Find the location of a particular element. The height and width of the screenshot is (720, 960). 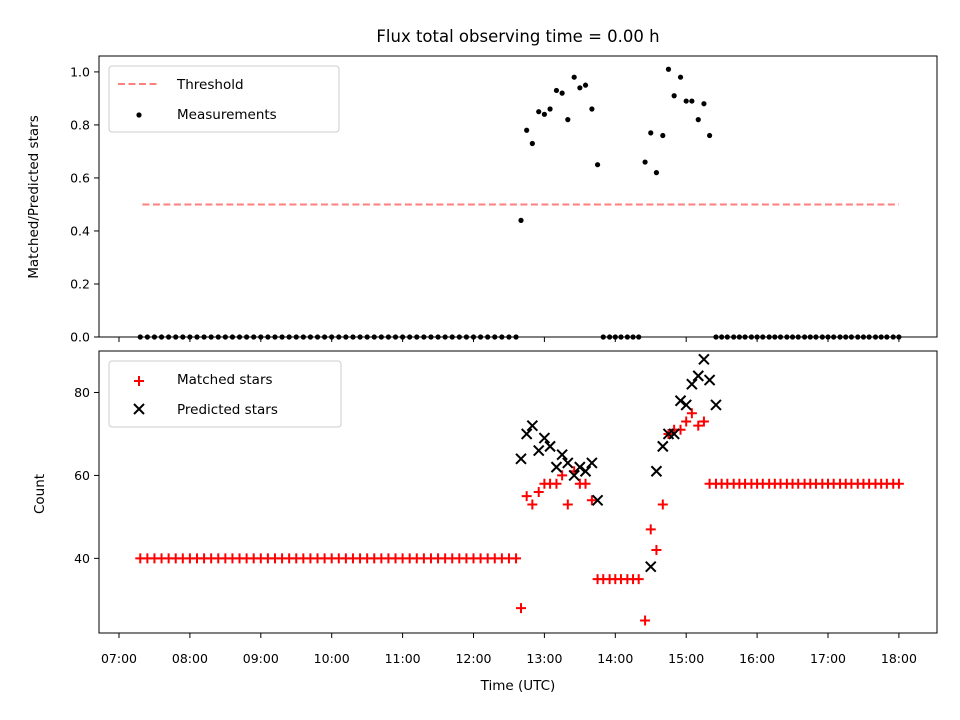

bottom-y-tick-label: 80 is located at coordinates (82, 392).